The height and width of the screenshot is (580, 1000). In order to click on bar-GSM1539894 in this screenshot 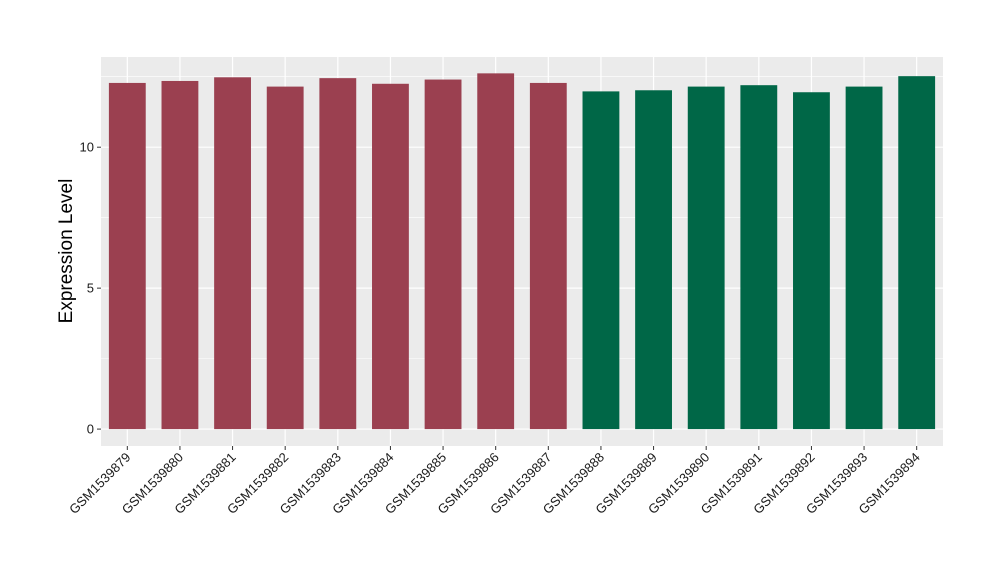, I will do `click(917, 253)`.